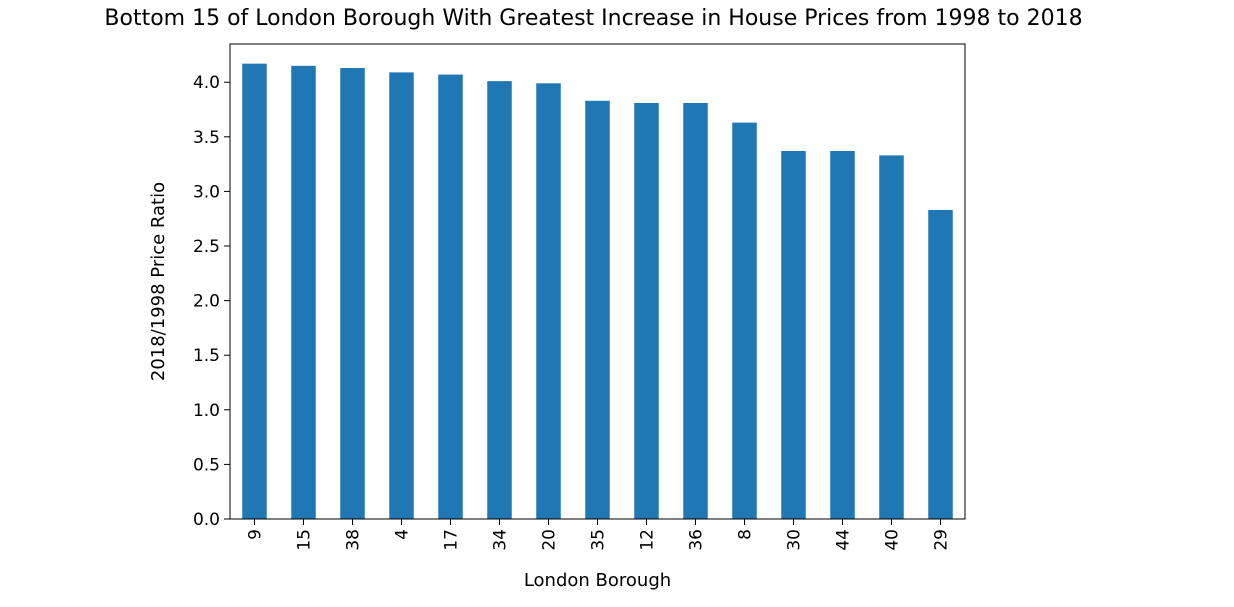  What do you see at coordinates (206, 247) in the screenshot?
I see `y-tick-label: 2.5` at bounding box center [206, 247].